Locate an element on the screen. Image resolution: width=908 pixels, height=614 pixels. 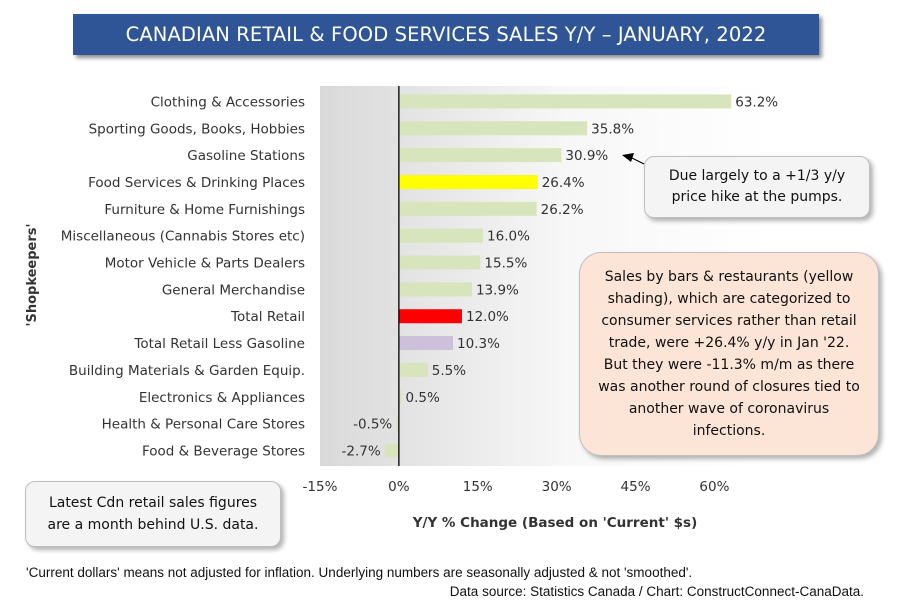
callout-arrow is located at coordinates (633, 159).